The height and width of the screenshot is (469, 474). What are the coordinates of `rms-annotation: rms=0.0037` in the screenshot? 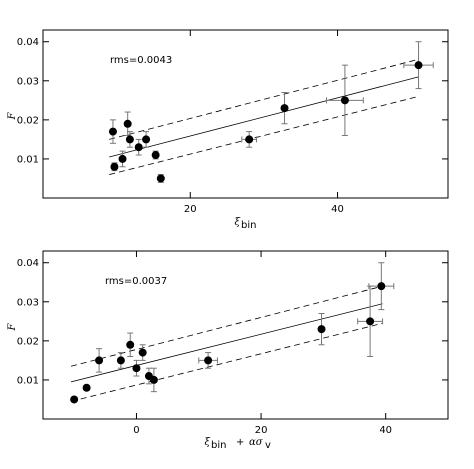 It's located at (136, 281).